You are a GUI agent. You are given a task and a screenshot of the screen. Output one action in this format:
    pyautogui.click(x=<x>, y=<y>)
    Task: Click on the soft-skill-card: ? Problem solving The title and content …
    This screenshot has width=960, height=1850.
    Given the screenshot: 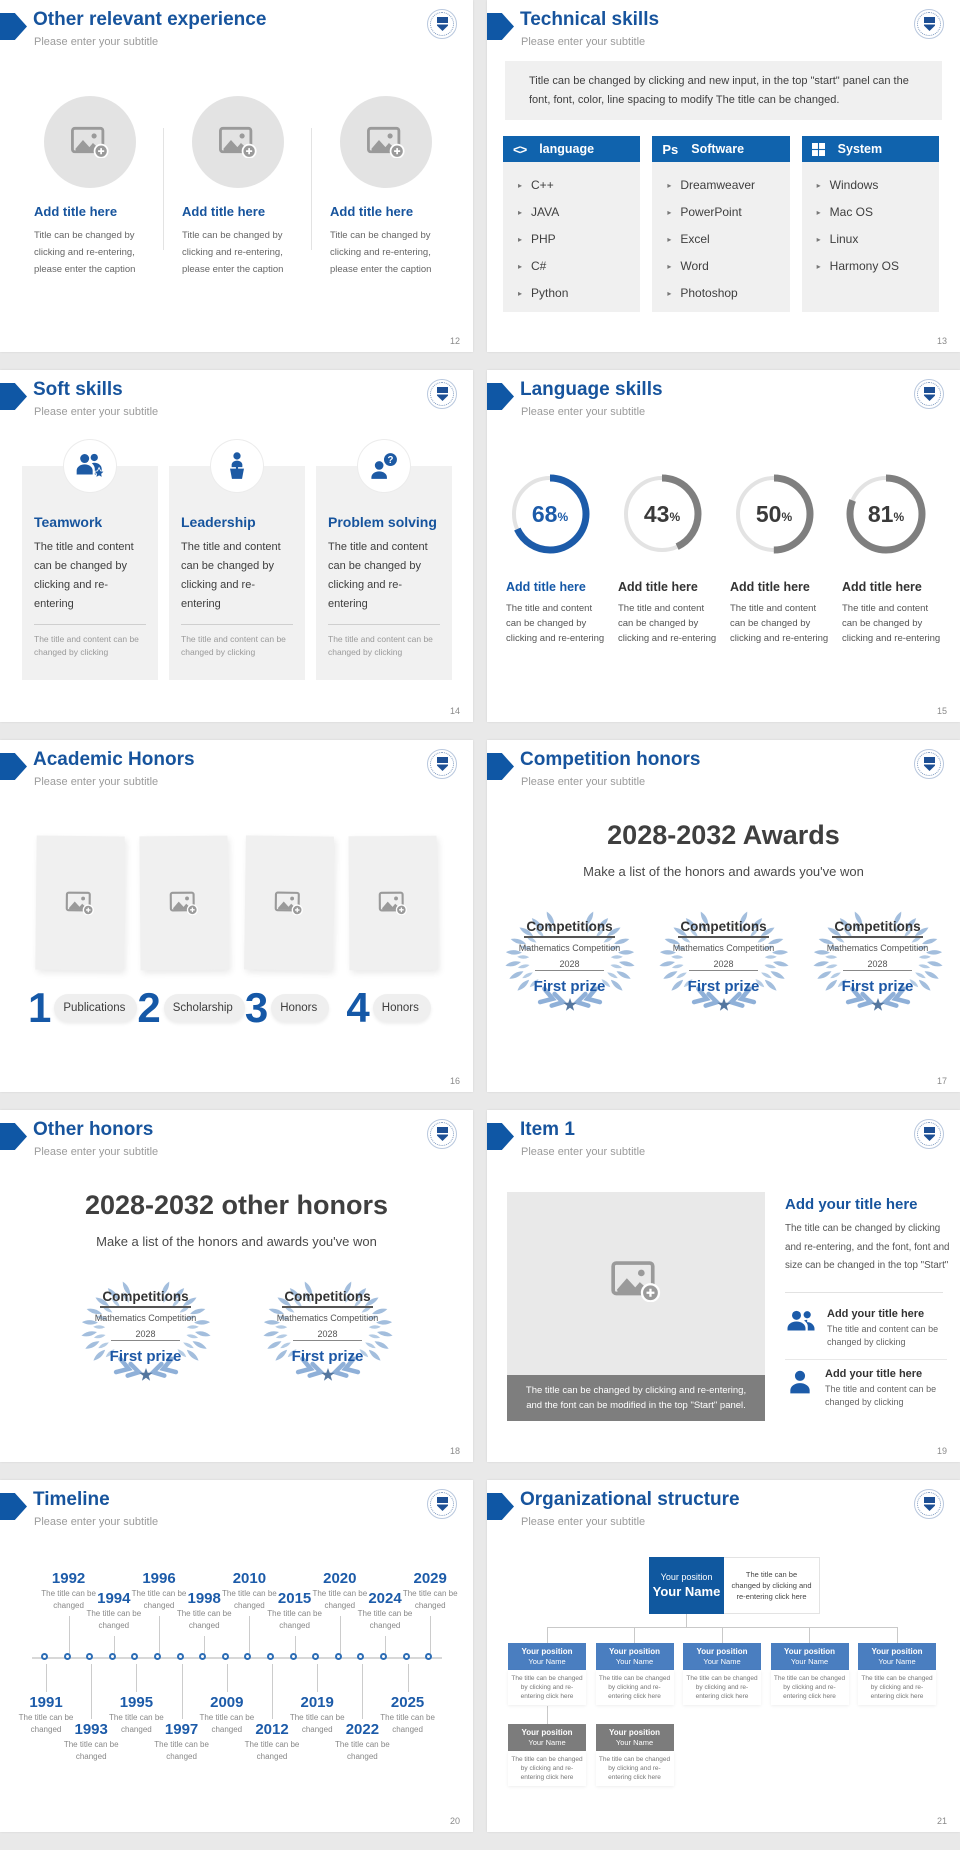 What is the action you would take?
    pyautogui.click(x=384, y=560)
    